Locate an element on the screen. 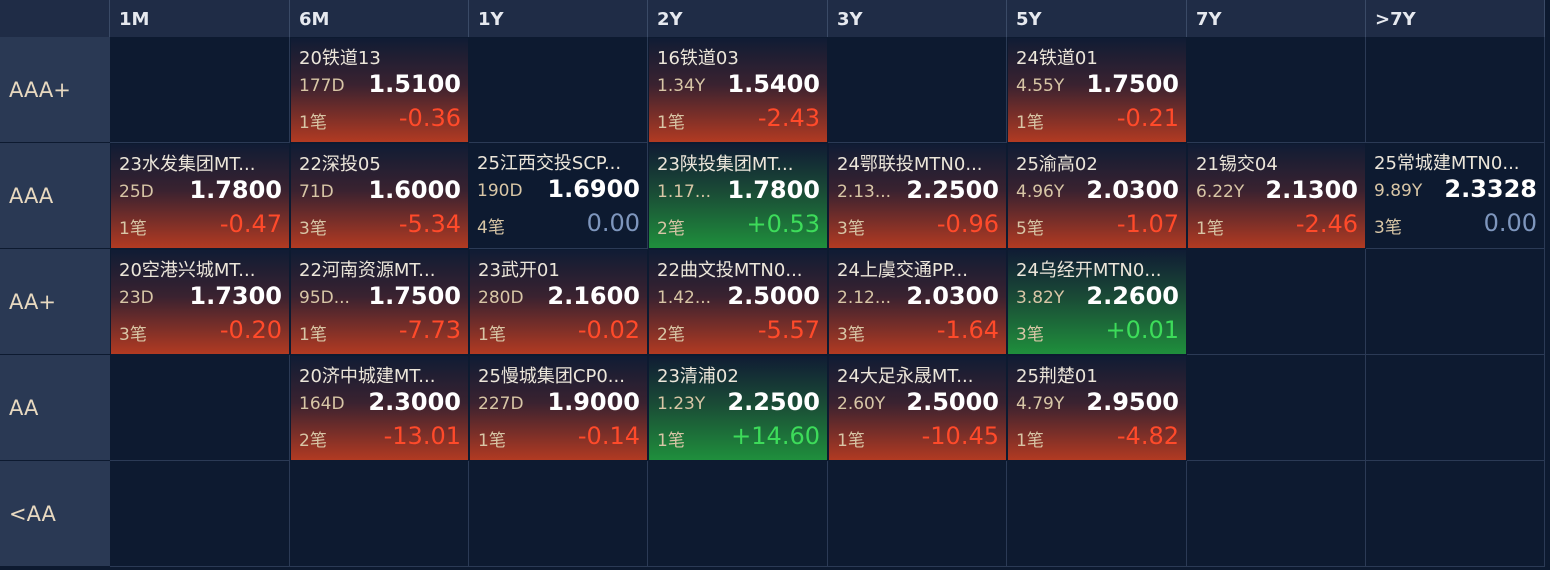 This screenshot has width=1550, height=570. bond-name: 24铁道01 is located at coordinates (1057, 58).